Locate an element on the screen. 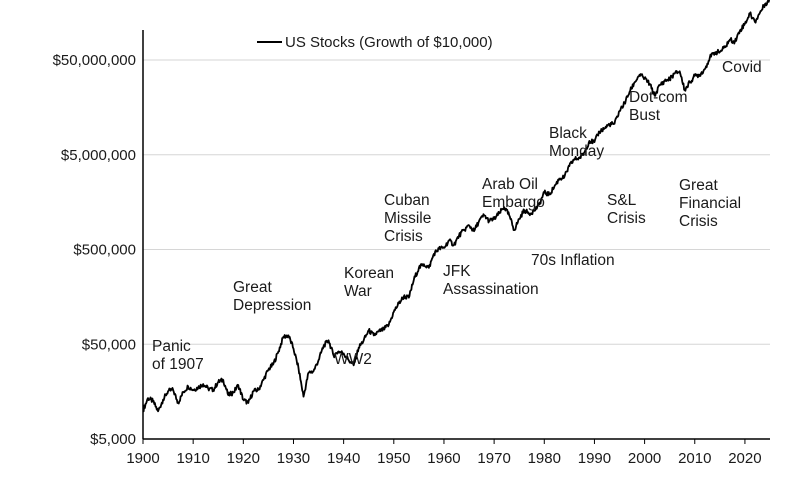  annotation-great-financial-crisis: Great is located at coordinates (698, 185).